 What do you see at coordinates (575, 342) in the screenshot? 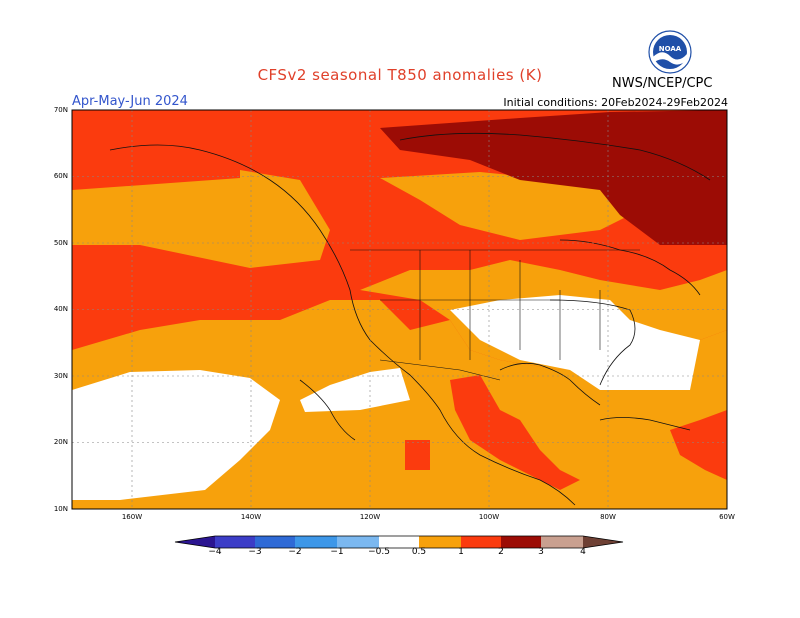
I see `anomaly-region-white-southeast` at bounding box center [575, 342].